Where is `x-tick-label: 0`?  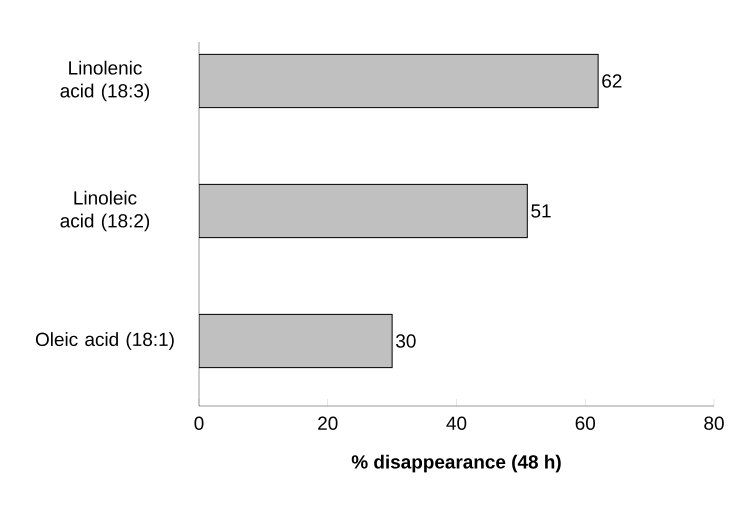 x-tick-label: 0 is located at coordinates (199, 423).